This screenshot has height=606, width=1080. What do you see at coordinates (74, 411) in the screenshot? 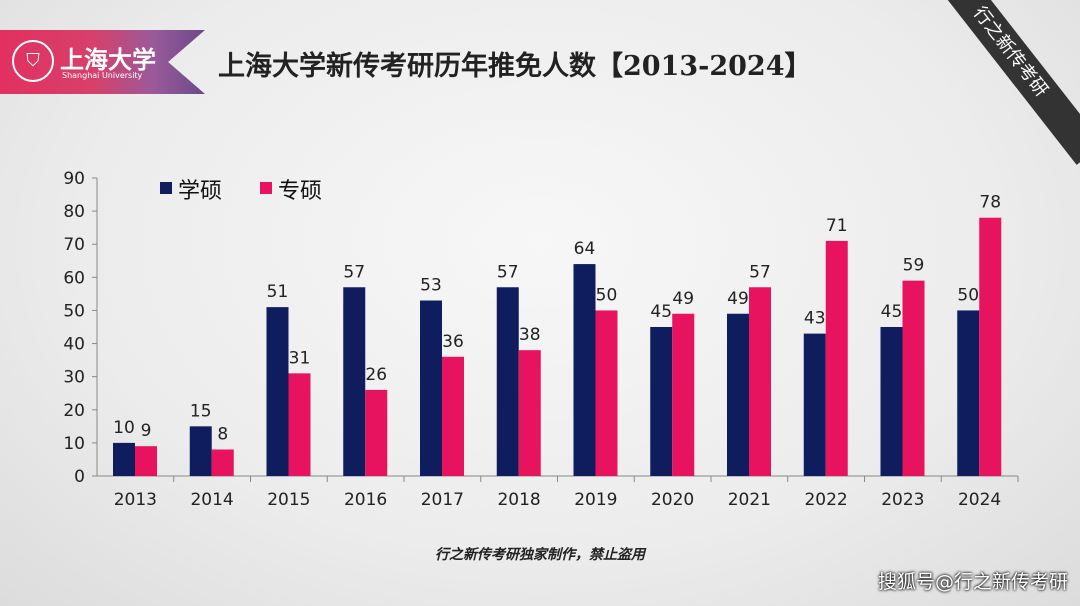
I see `y-tick-label: 20` at bounding box center [74, 411].